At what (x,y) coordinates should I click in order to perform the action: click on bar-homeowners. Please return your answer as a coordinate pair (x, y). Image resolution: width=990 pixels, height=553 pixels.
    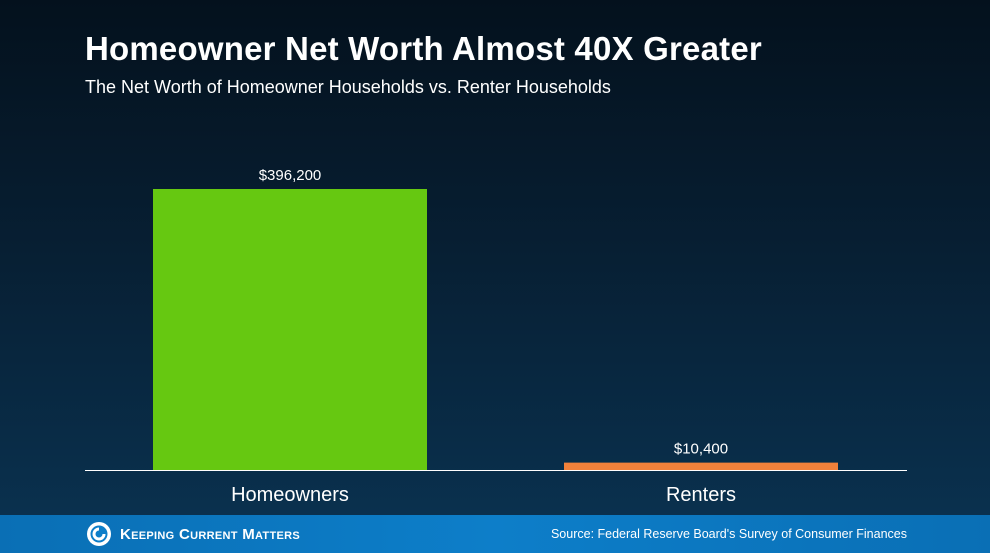
    Looking at the image, I should click on (290, 329).